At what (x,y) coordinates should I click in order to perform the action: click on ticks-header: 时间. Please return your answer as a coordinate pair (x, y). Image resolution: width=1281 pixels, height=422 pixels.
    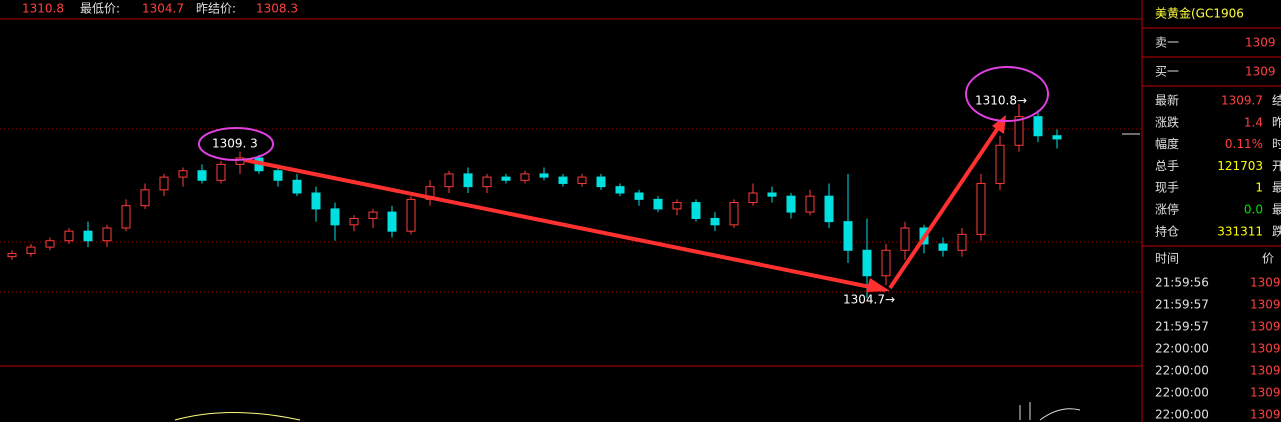
    Looking at the image, I should click on (1167, 259).